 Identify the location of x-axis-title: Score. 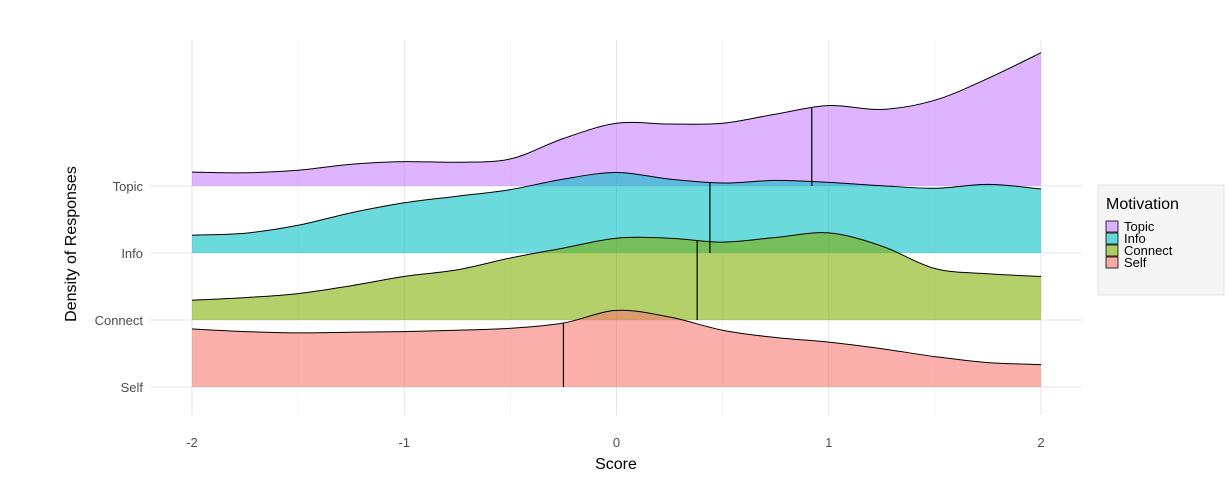
(616, 464).